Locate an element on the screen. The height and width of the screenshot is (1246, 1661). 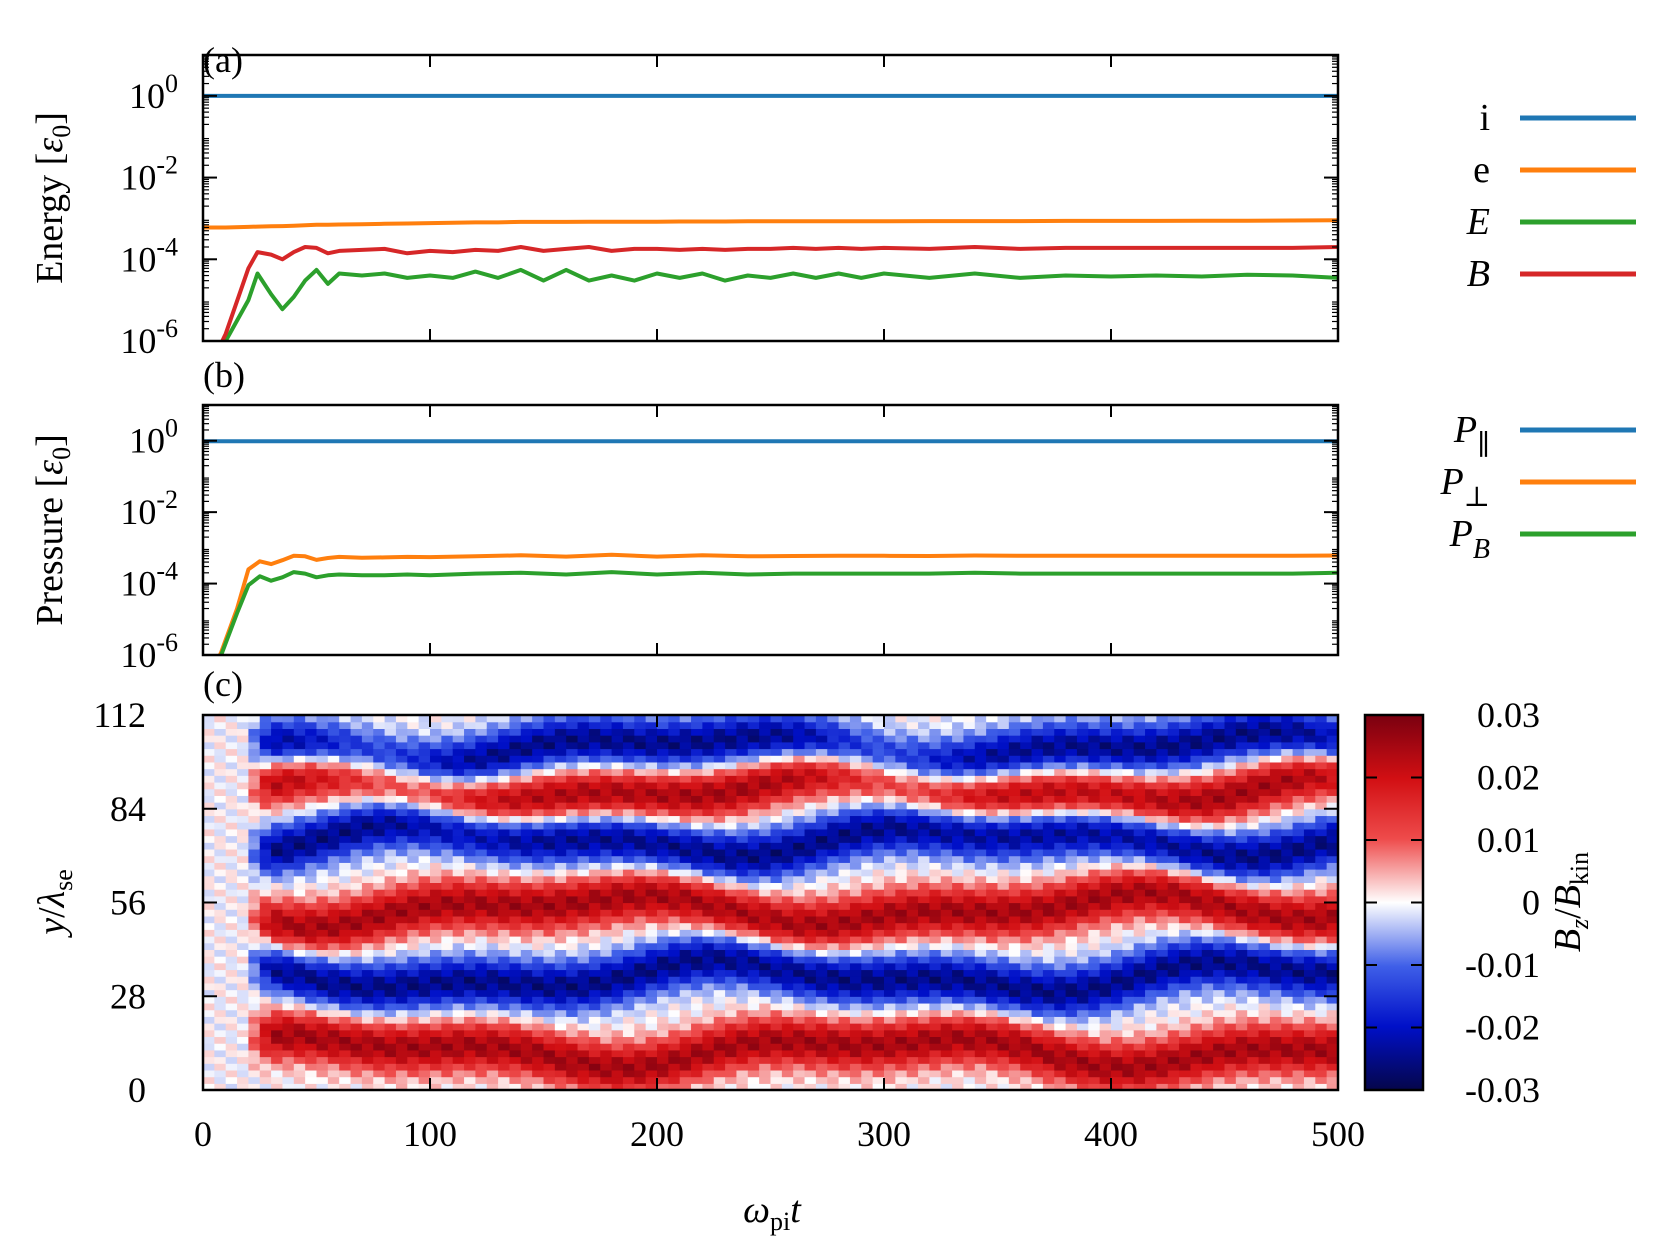
legend-label: P∥ is located at coordinates (1471, 435).